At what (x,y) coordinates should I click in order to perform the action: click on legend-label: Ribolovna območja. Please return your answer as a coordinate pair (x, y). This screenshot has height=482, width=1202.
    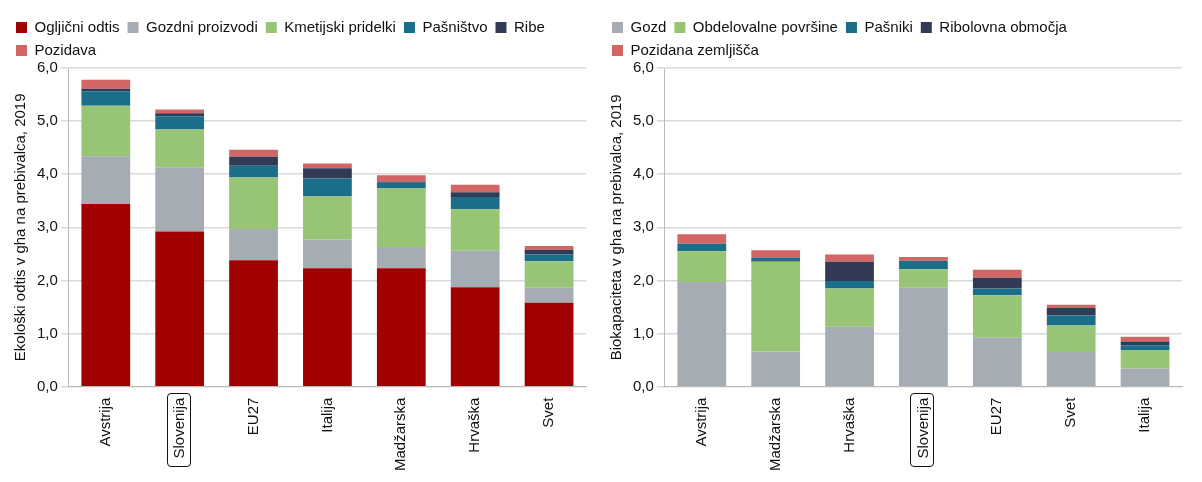
    Looking at the image, I should click on (1003, 26).